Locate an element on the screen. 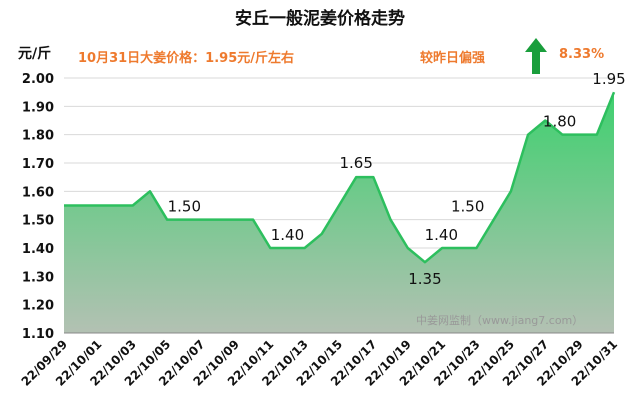  up-arrow-icon is located at coordinates (536, 56).